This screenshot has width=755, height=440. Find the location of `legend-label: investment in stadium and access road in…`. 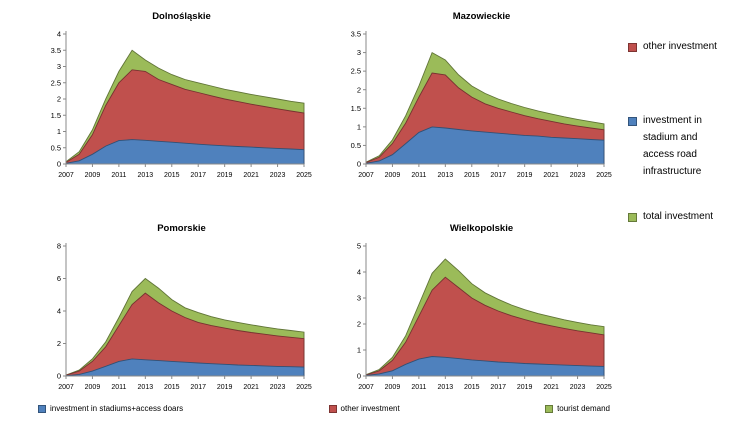

legend-label: investment in stadium and access road in… is located at coordinates (672, 146).